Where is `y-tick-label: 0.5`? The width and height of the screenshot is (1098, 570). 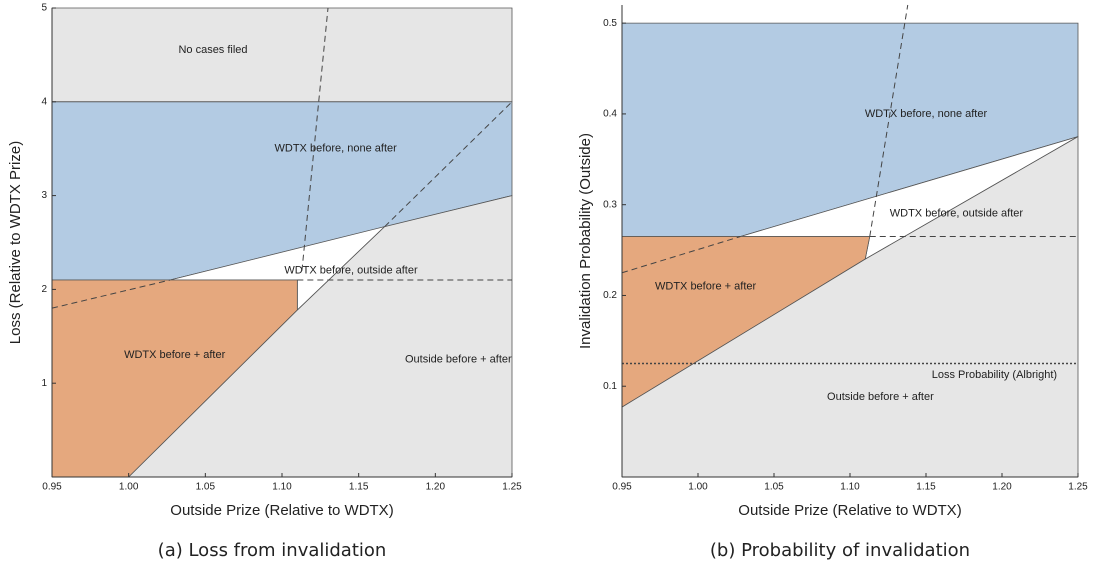
y-tick-label: 0.5 is located at coordinates (610, 23).